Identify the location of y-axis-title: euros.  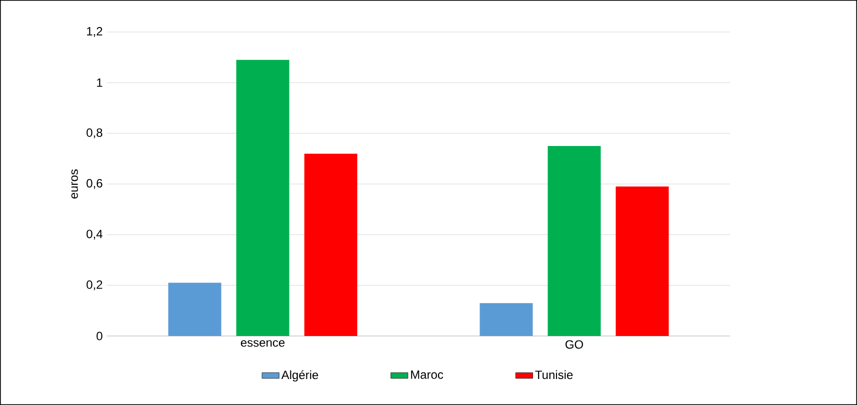
(74, 184).